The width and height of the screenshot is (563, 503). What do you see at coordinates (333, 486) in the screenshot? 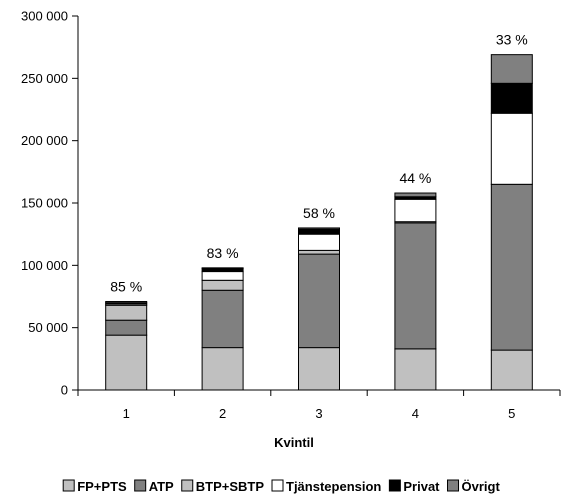
I see `legend-label: Tjänstepension` at bounding box center [333, 486].